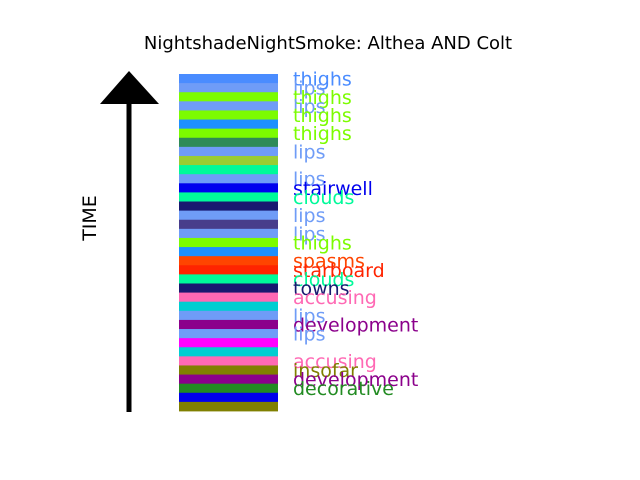 This screenshot has height=480, width=640. I want to click on stripe-label: stairwell, so click(333, 189).